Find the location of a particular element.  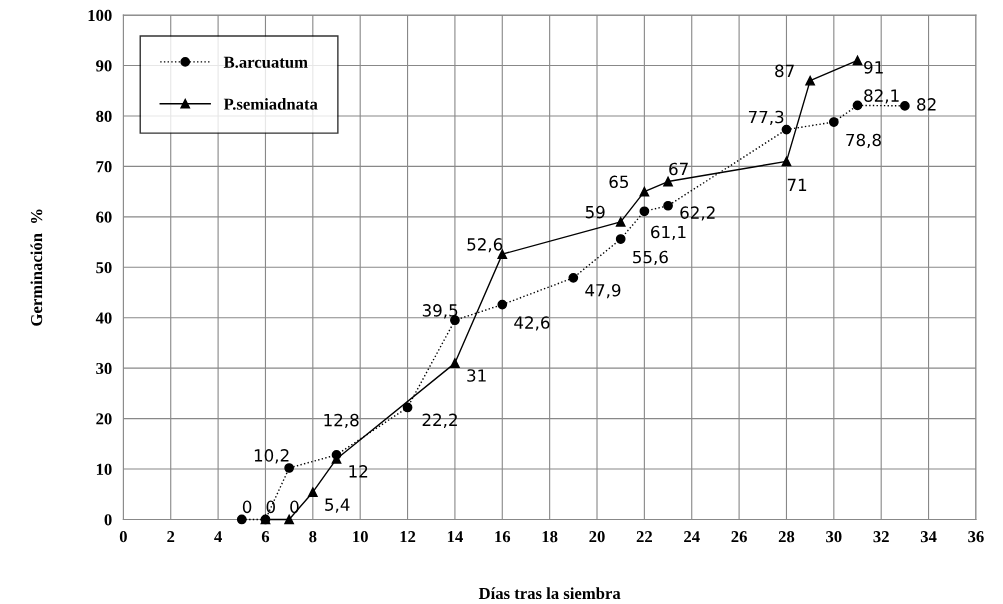

y-tick-label: 100 is located at coordinates (100, 15).